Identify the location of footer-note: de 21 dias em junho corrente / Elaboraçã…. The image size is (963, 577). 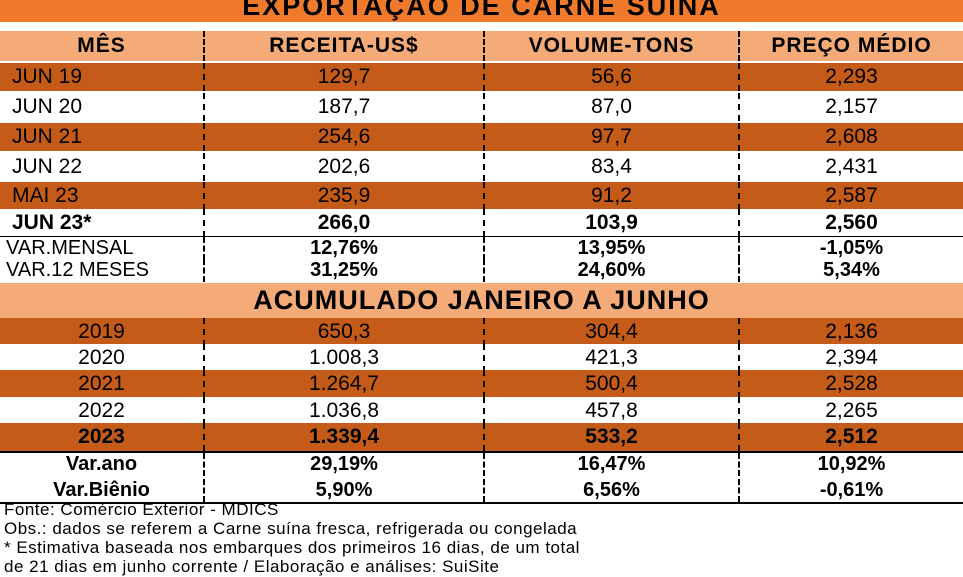
(252, 566).